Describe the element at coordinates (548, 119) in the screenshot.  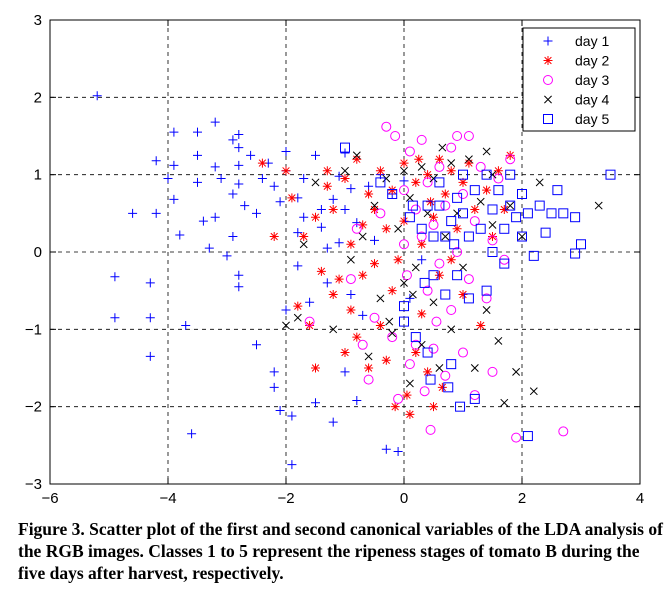
I see `legend-marker` at that location.